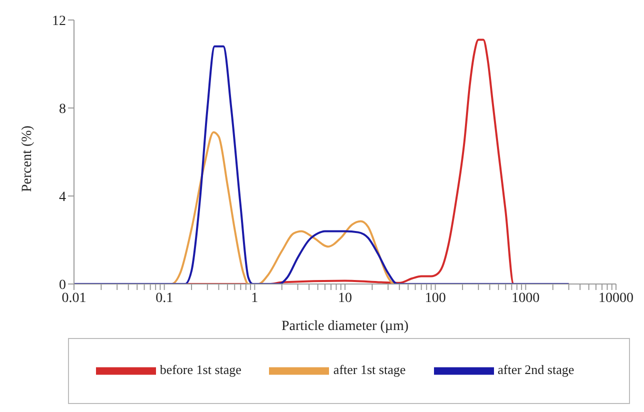 The image size is (644, 412). What do you see at coordinates (74, 298) in the screenshot?
I see `x-tick-label: 0.01` at bounding box center [74, 298].